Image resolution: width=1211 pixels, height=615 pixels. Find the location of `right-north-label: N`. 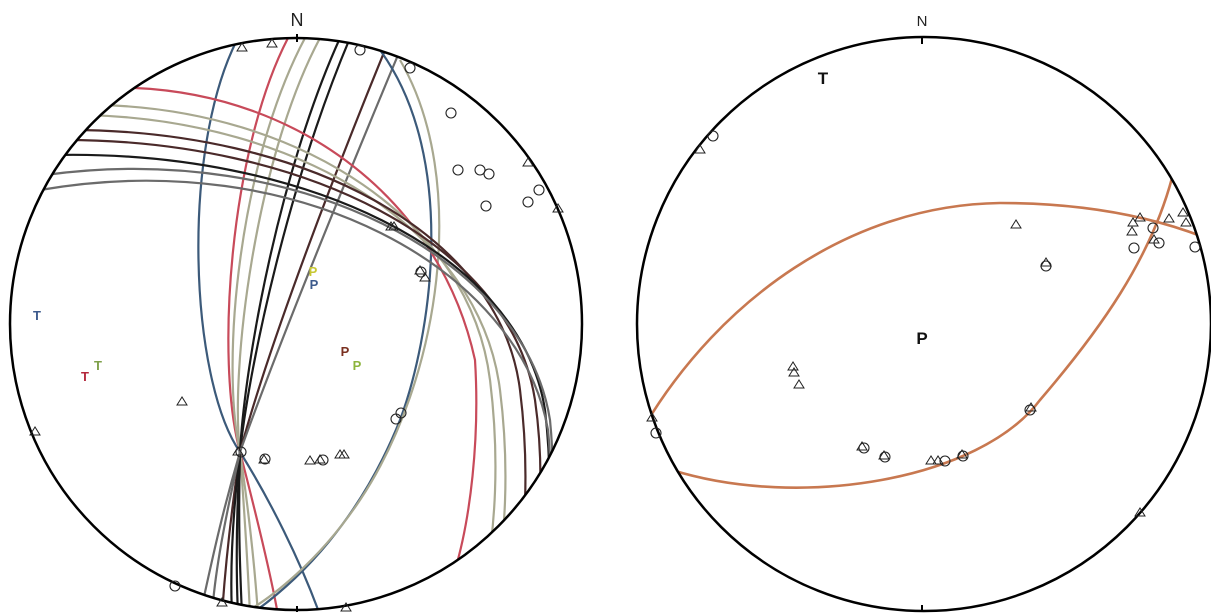

right-north-label: N is located at coordinates (922, 21).